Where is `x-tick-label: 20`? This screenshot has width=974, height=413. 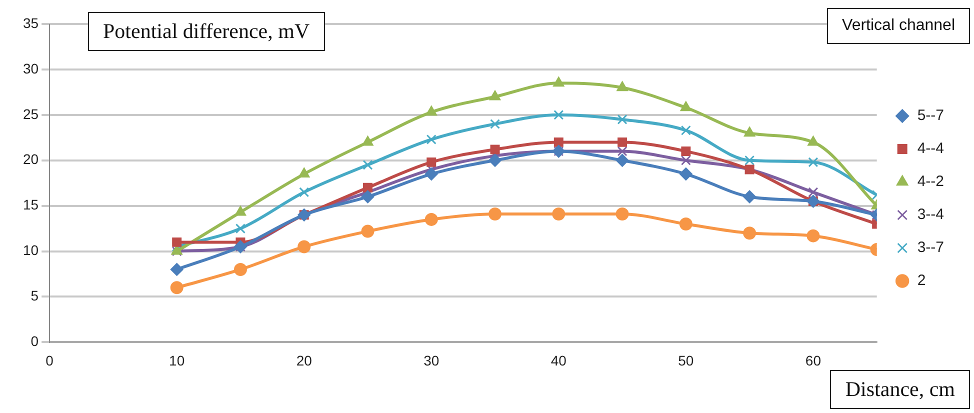
x-tick-label: 20 is located at coordinates (304, 360).